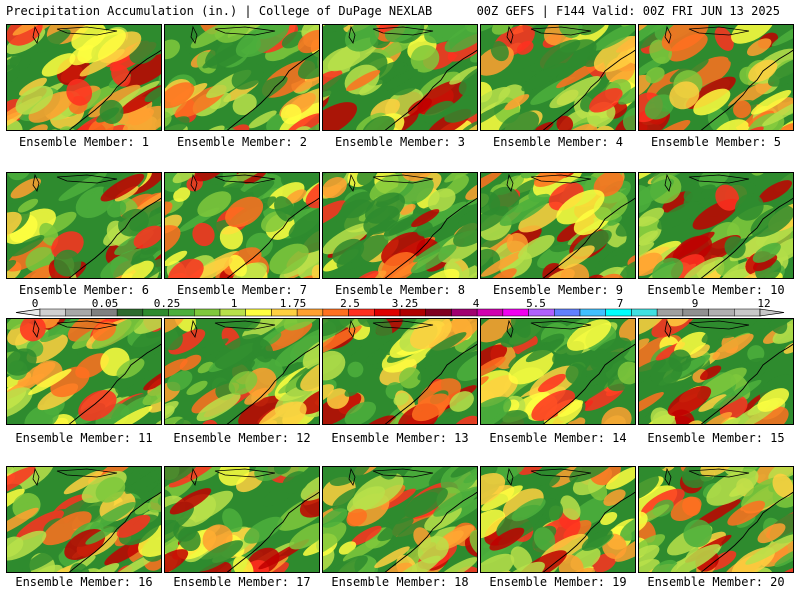  Describe the element at coordinates (716, 438) in the screenshot. I see `ensemble-member-label: Ensemble Member: 15` at that location.